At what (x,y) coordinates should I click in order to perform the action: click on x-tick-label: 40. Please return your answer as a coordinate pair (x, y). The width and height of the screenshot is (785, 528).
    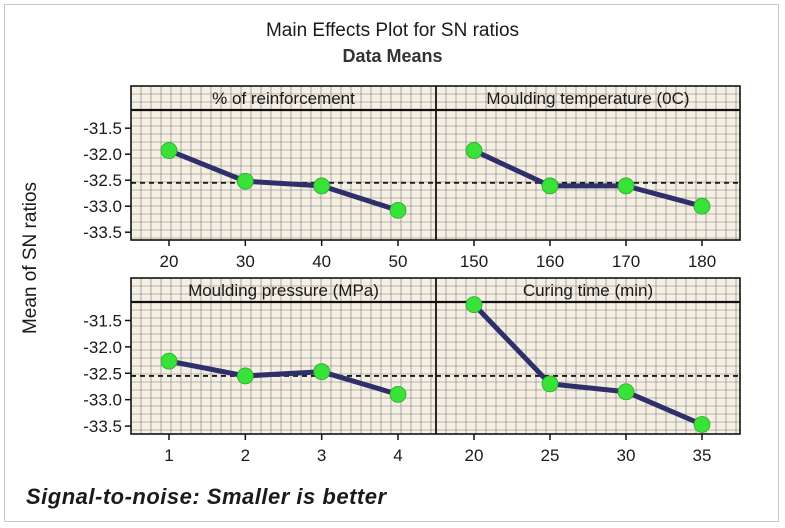
    Looking at the image, I should click on (321, 261).